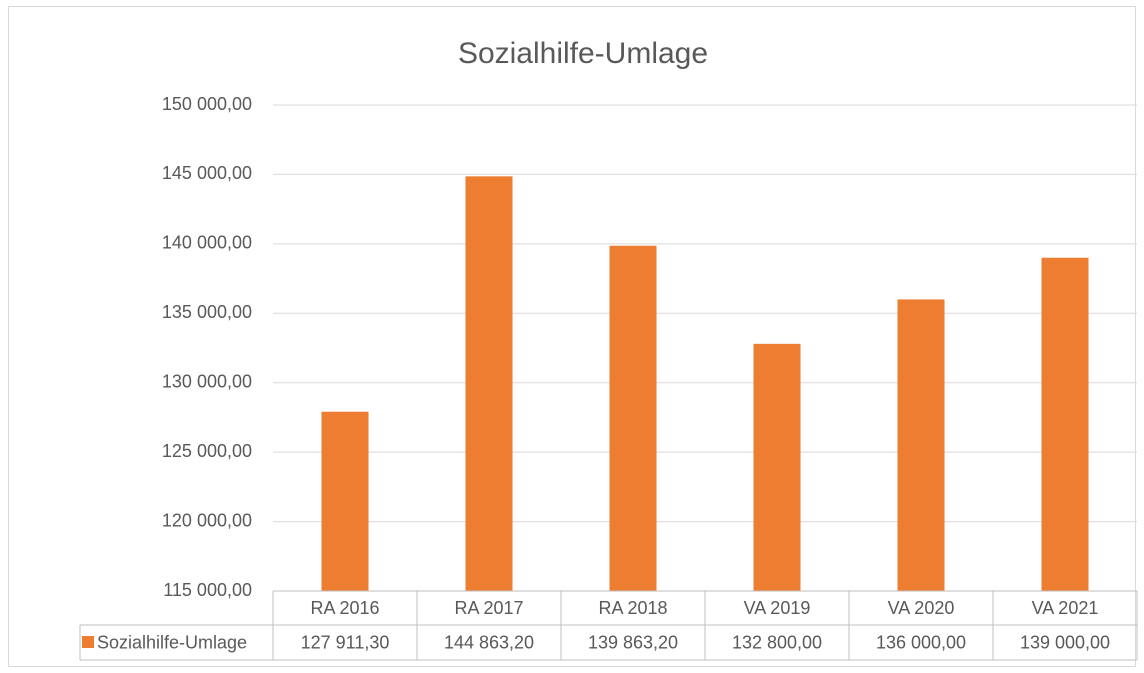 The width and height of the screenshot is (1144, 673). What do you see at coordinates (921, 608) in the screenshot?
I see `x-tick-label: VA 2020` at bounding box center [921, 608].